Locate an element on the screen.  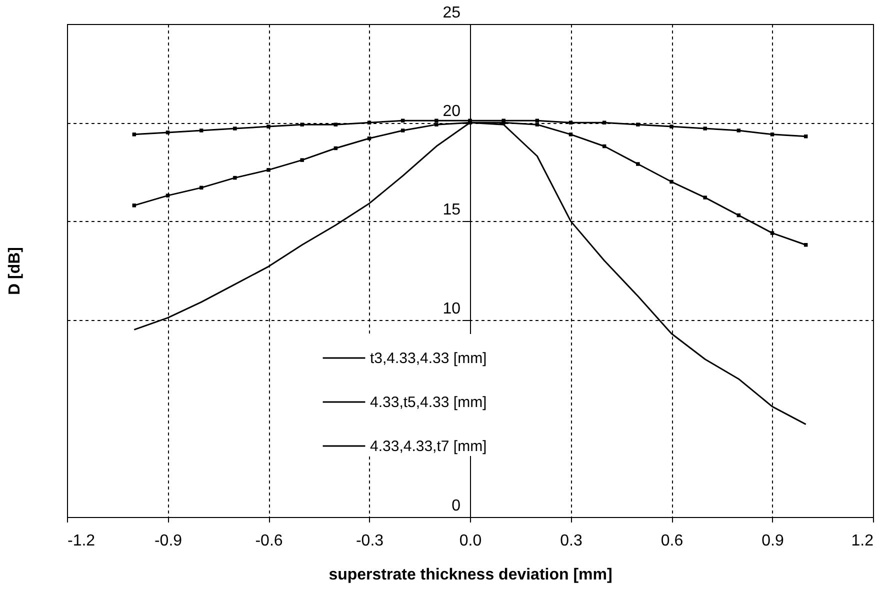
y-tick-label: 20 is located at coordinates (451, 111).